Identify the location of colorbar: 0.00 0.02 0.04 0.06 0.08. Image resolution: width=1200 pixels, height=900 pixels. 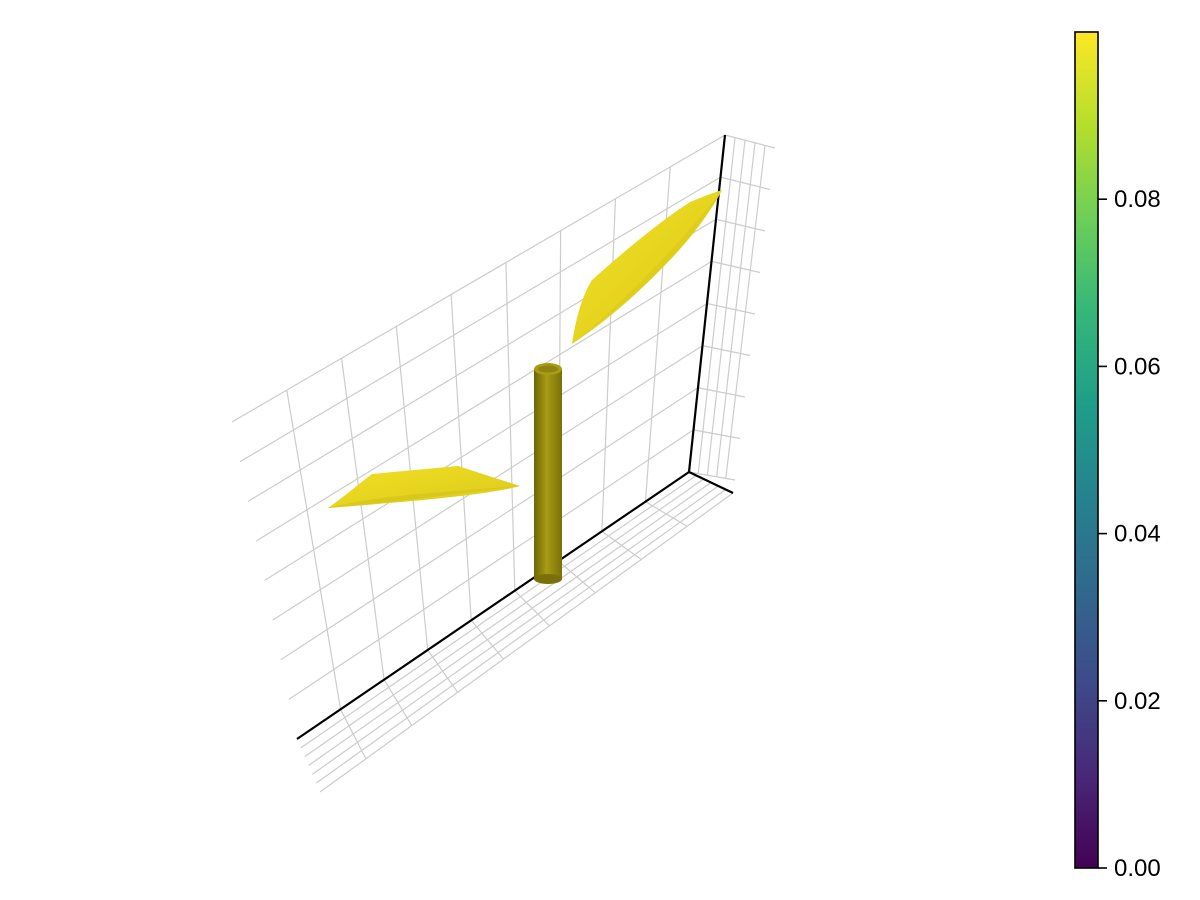
(1118, 457).